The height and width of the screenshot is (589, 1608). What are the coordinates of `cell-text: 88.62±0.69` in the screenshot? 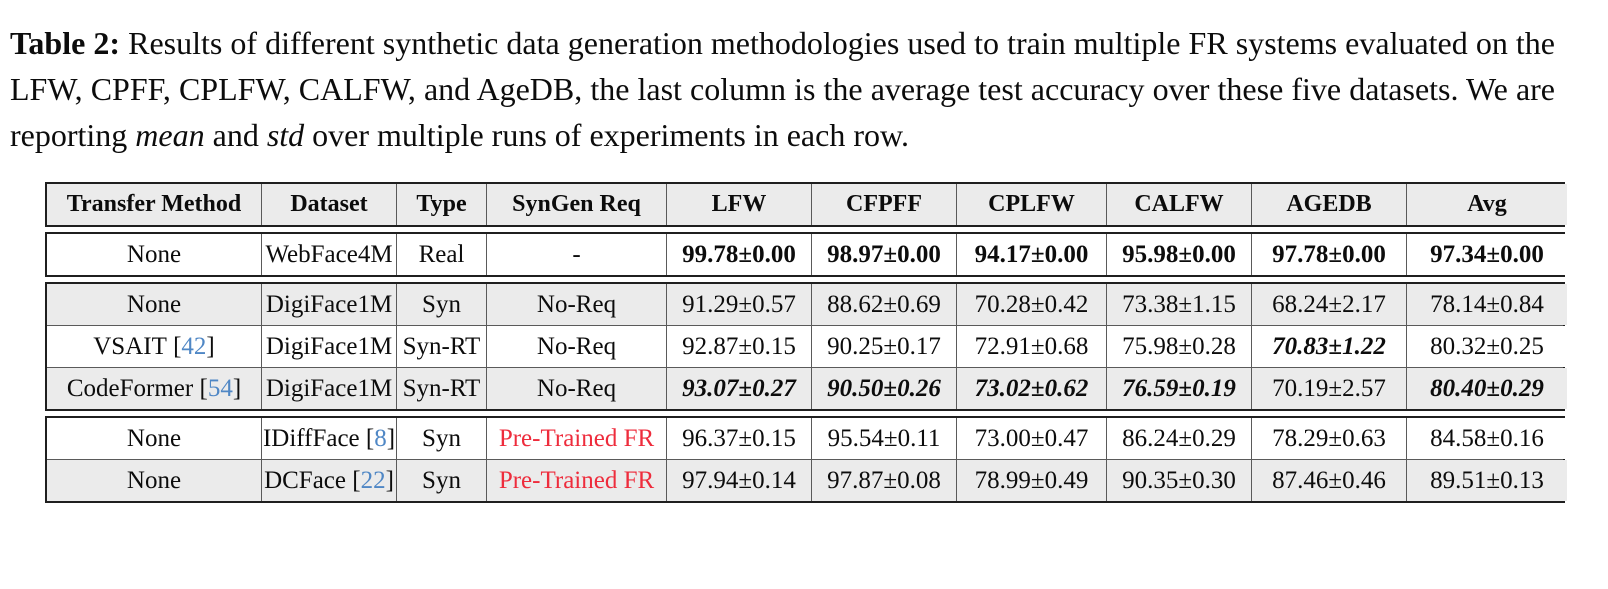 It's located at (884, 304).